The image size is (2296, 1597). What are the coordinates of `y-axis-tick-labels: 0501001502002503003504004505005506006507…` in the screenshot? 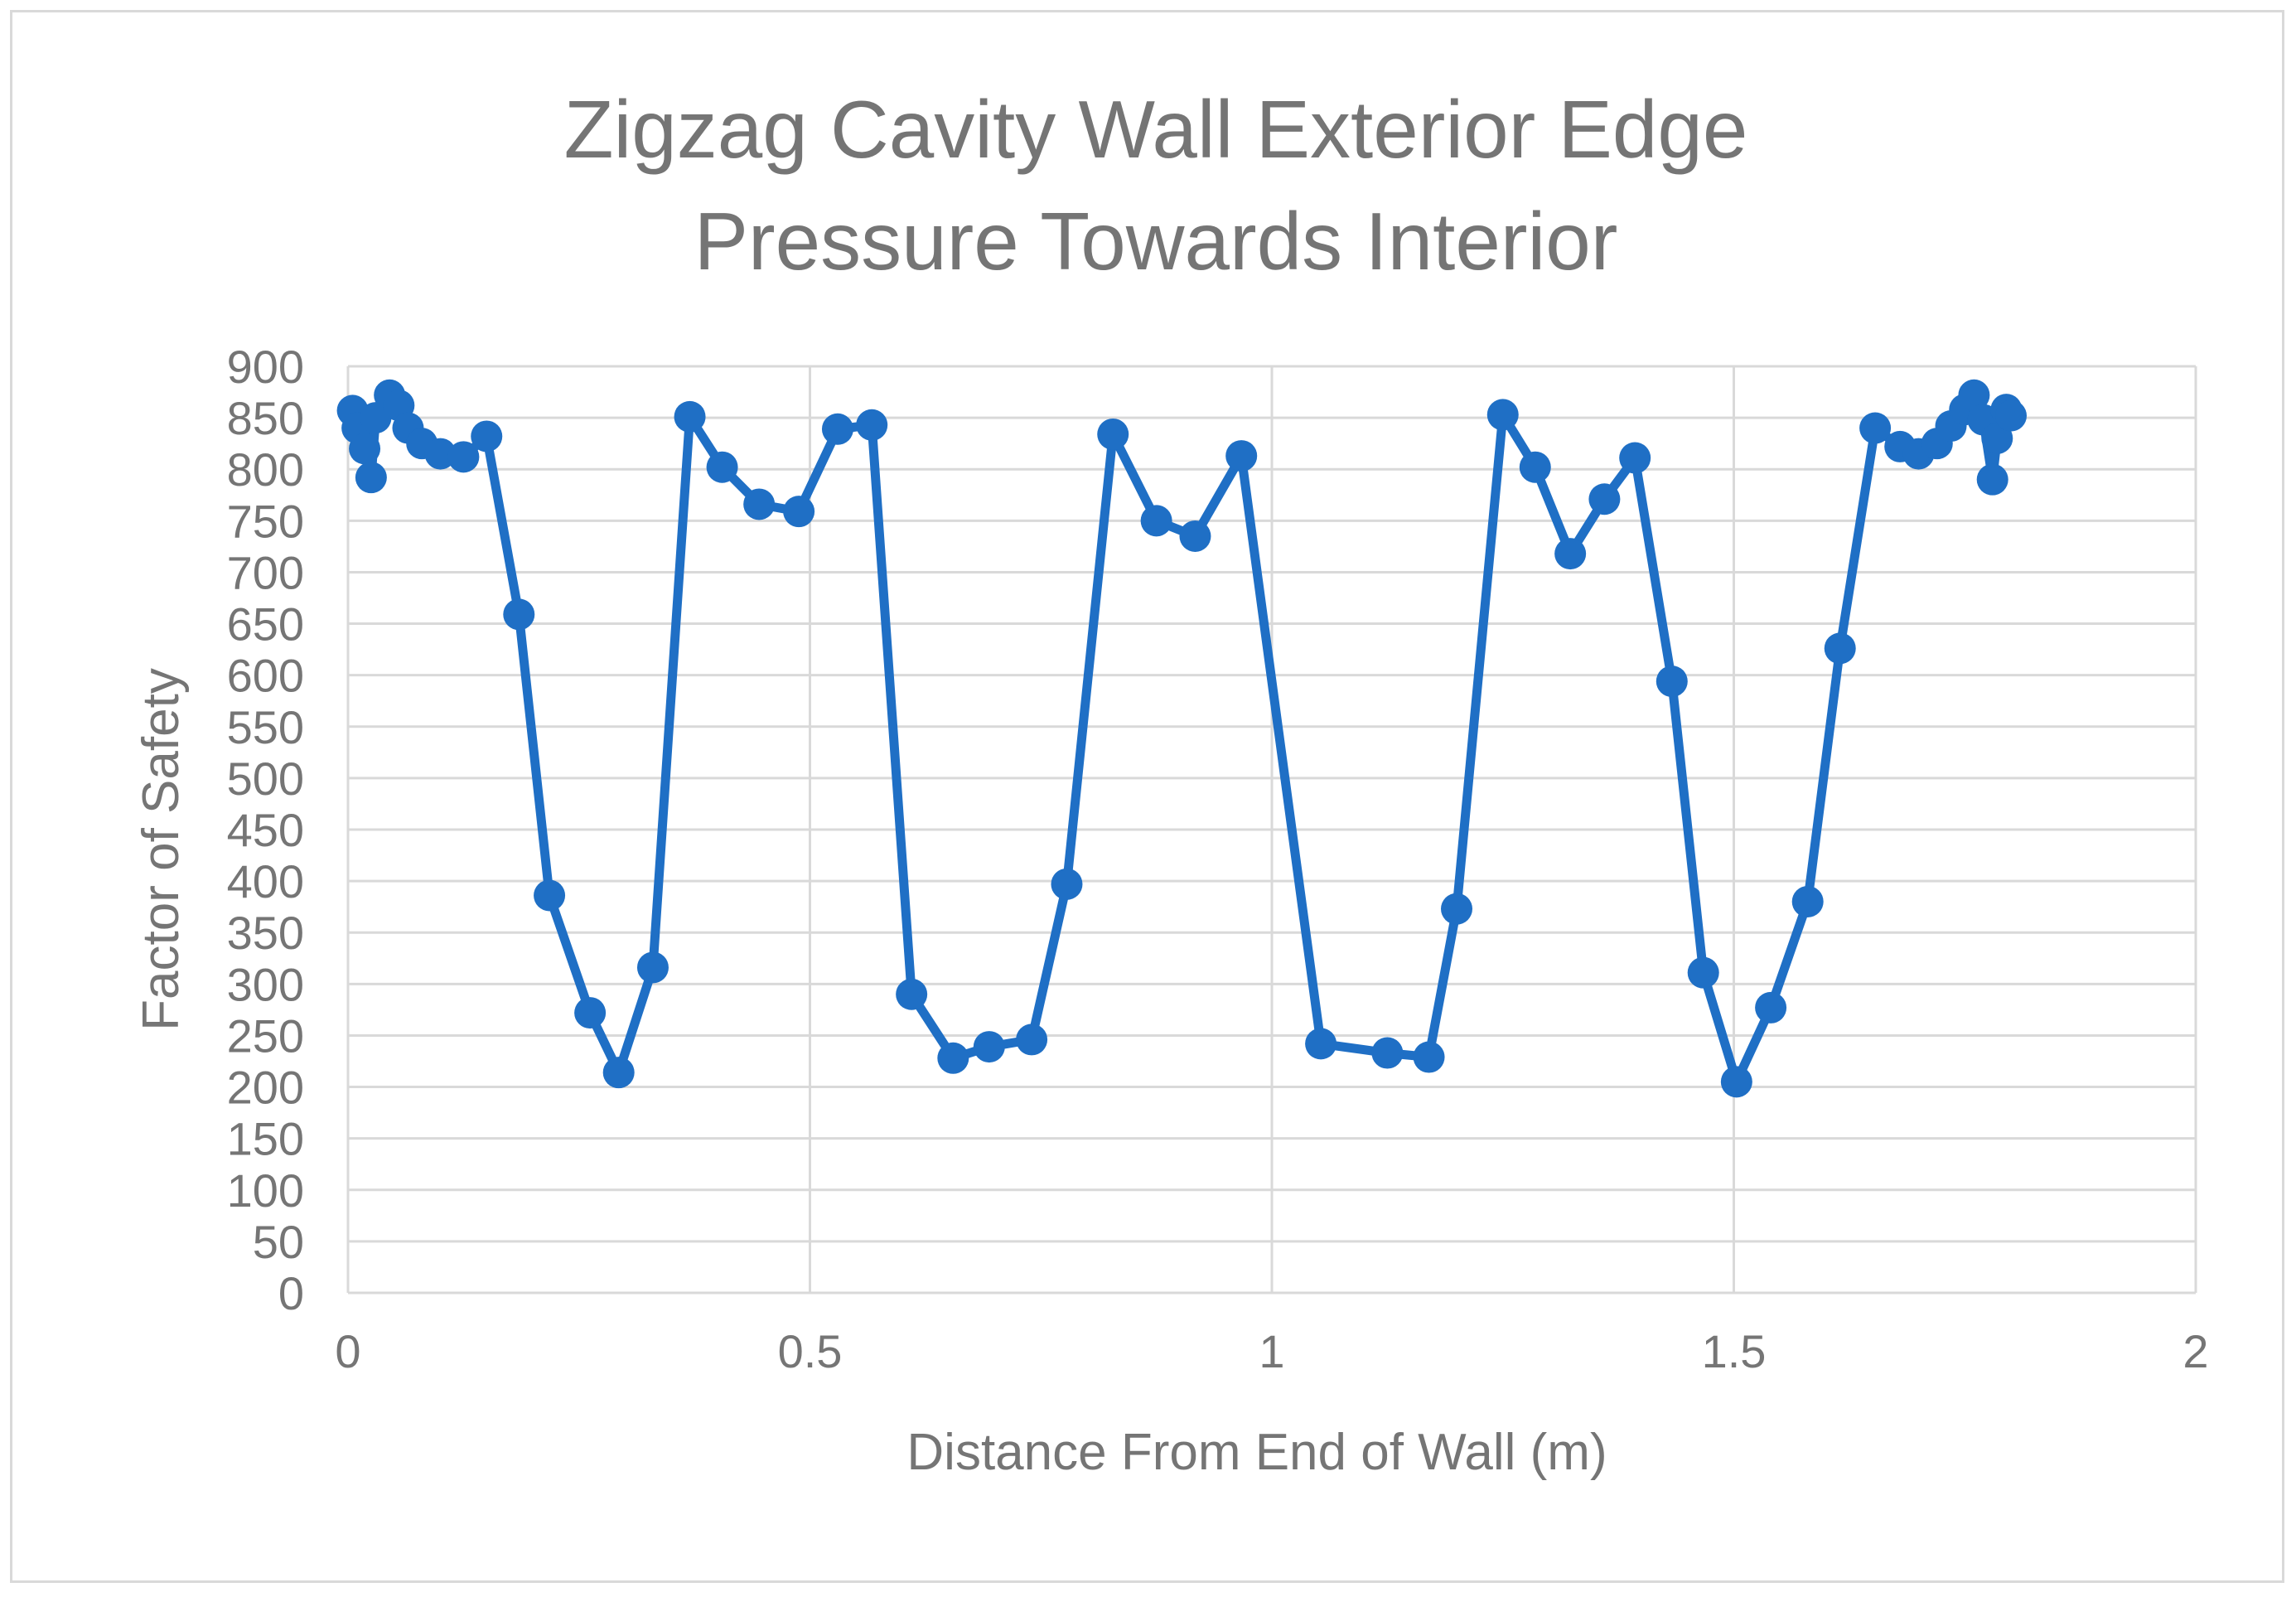 It's located at (265, 830).